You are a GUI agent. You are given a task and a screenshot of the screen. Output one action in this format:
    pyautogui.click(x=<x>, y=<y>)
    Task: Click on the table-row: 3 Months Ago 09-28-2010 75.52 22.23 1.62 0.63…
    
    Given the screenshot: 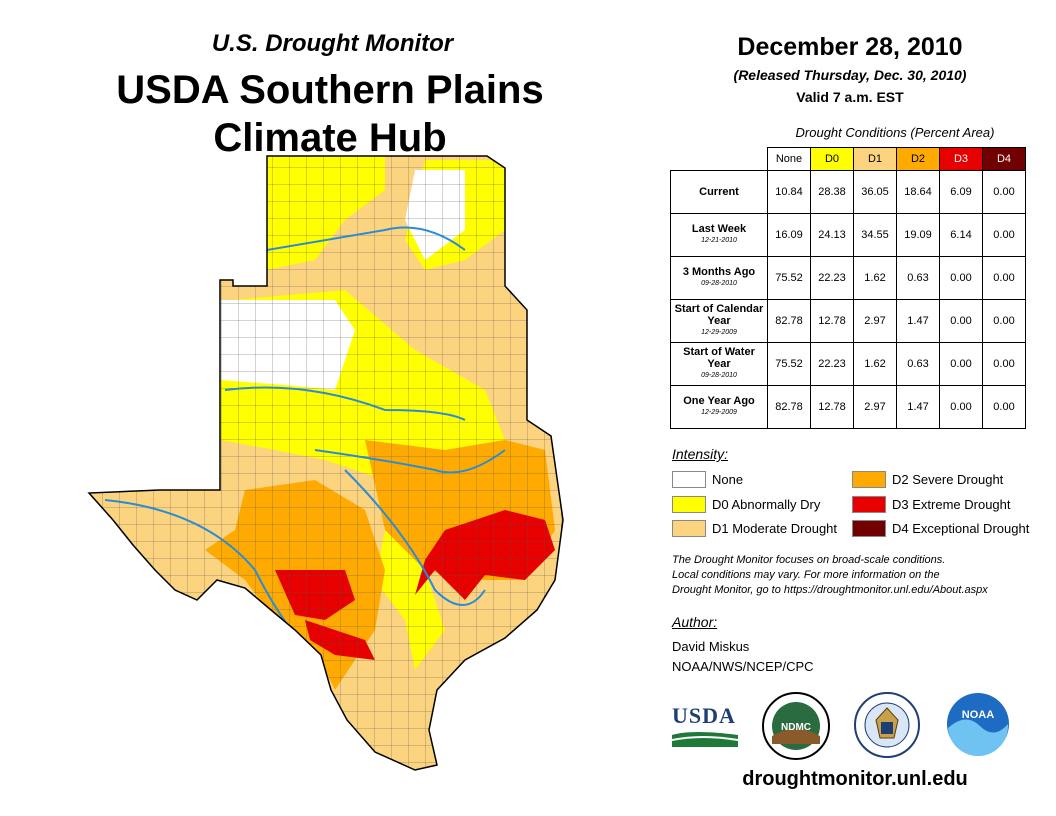 What is the action you would take?
    pyautogui.click(x=848, y=278)
    